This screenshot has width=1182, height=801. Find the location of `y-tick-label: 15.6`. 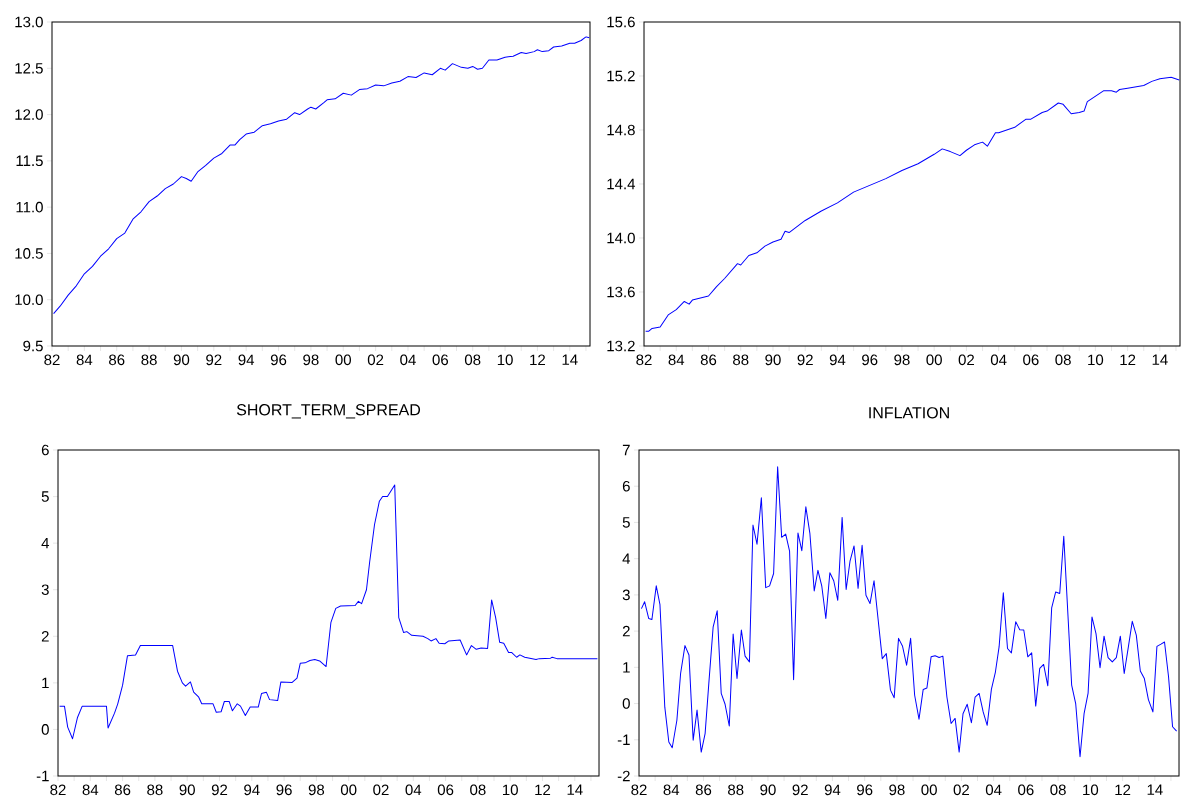

y-tick-label: 15.6 is located at coordinates (621, 22).